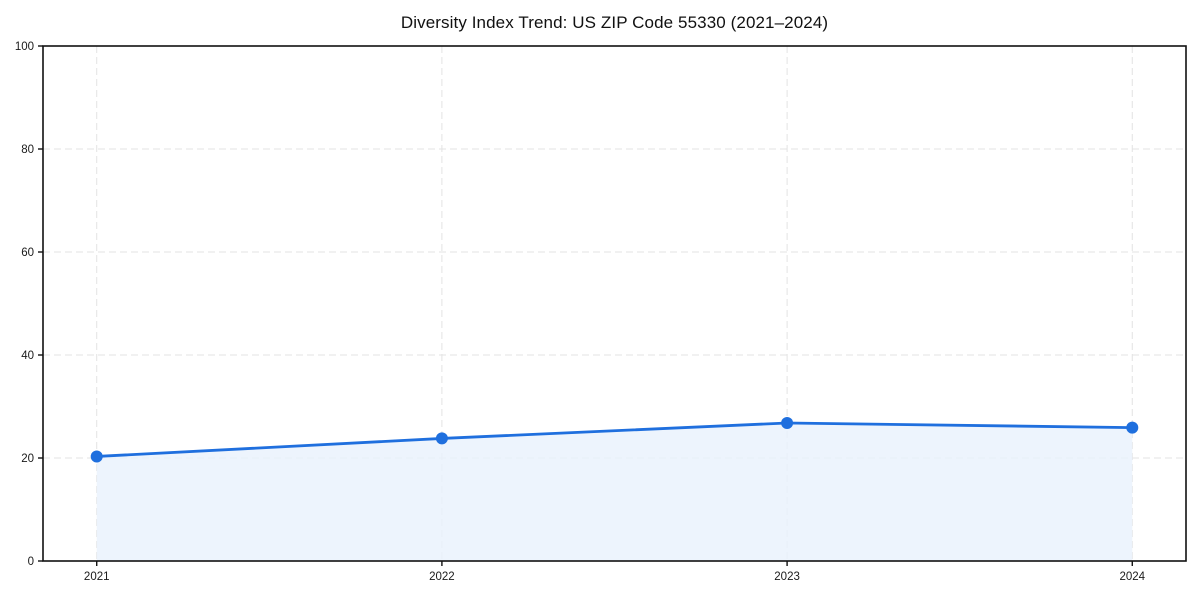 The image size is (1200, 600). What do you see at coordinates (1132, 577) in the screenshot?
I see `x-tick-label: 2024` at bounding box center [1132, 577].